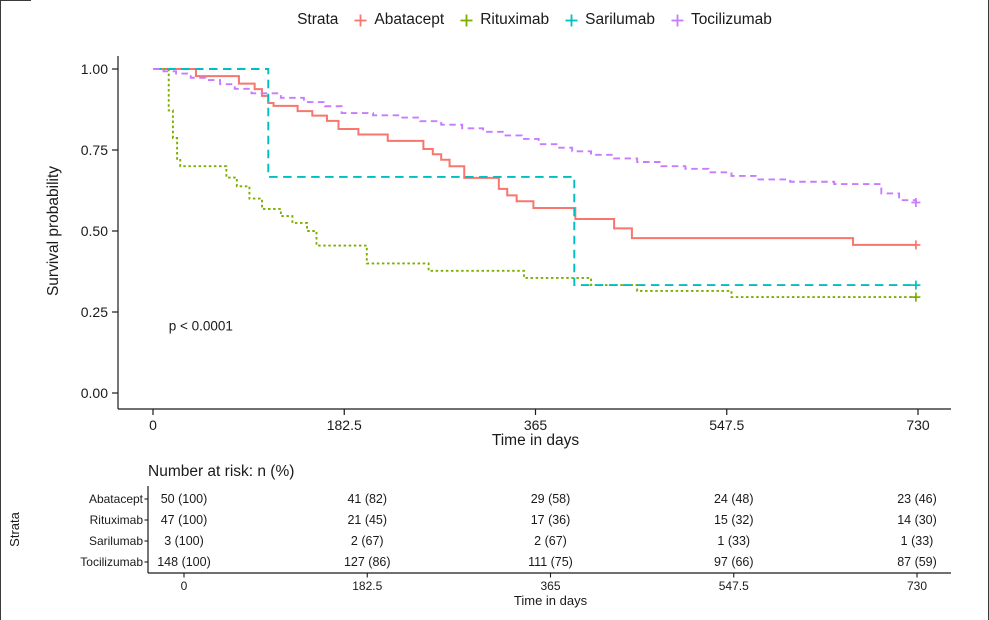  What do you see at coordinates (117, 520) in the screenshot?
I see `risk-row-label: Rituximab` at bounding box center [117, 520].